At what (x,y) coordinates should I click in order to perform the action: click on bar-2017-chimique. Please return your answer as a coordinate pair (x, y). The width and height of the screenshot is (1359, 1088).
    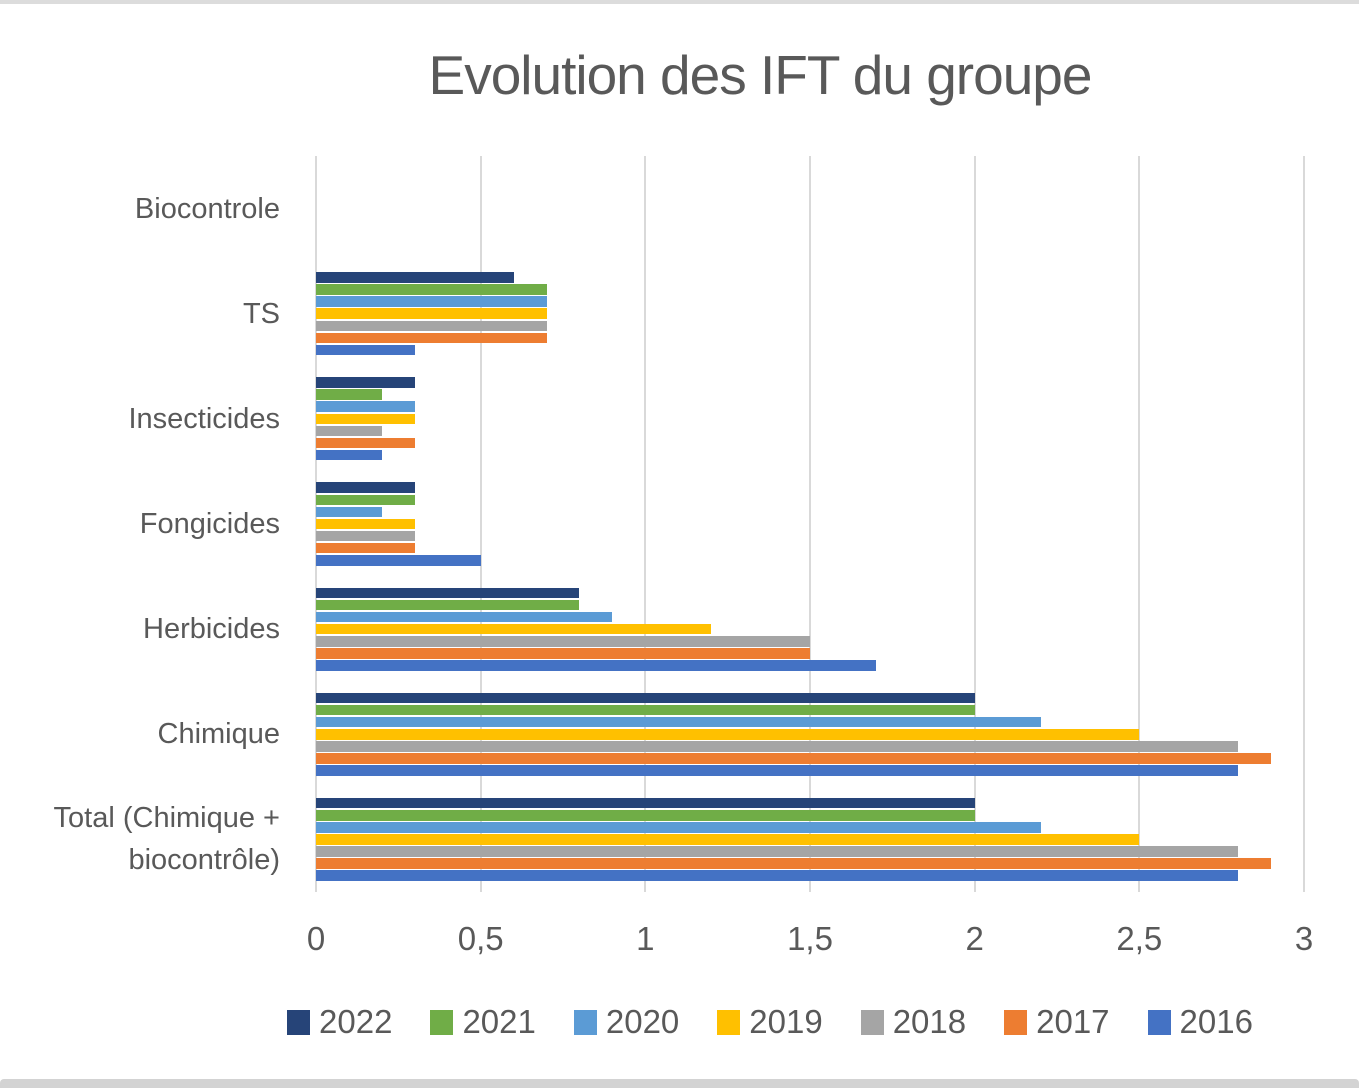
    Looking at the image, I should click on (794, 758).